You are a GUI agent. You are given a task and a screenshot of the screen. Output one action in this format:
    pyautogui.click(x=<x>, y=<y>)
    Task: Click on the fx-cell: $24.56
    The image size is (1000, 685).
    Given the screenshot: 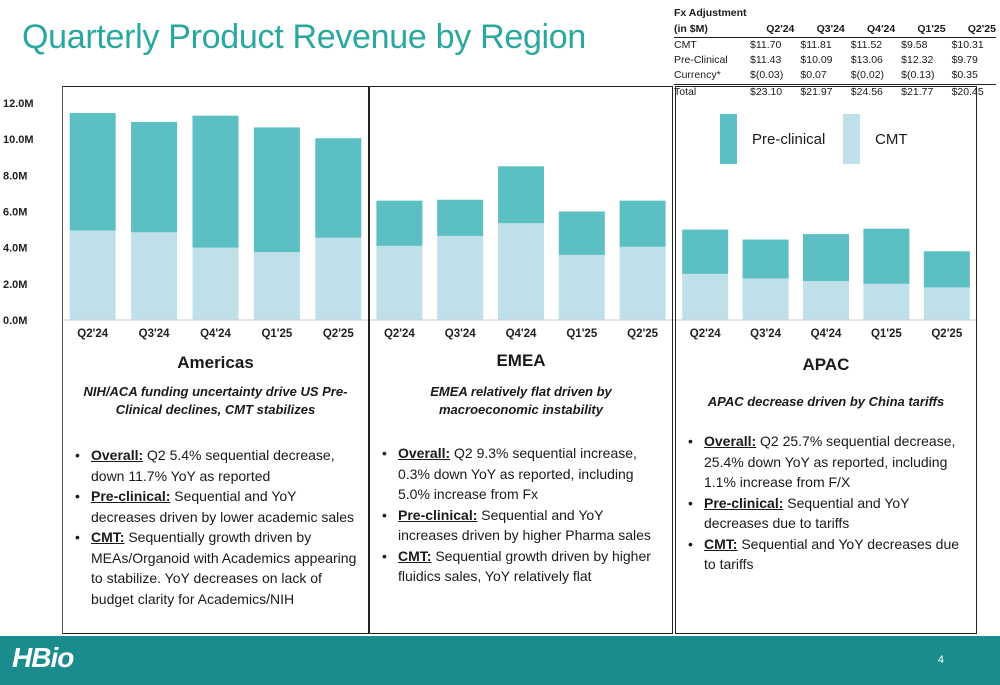 What is the action you would take?
    pyautogui.click(x=870, y=92)
    